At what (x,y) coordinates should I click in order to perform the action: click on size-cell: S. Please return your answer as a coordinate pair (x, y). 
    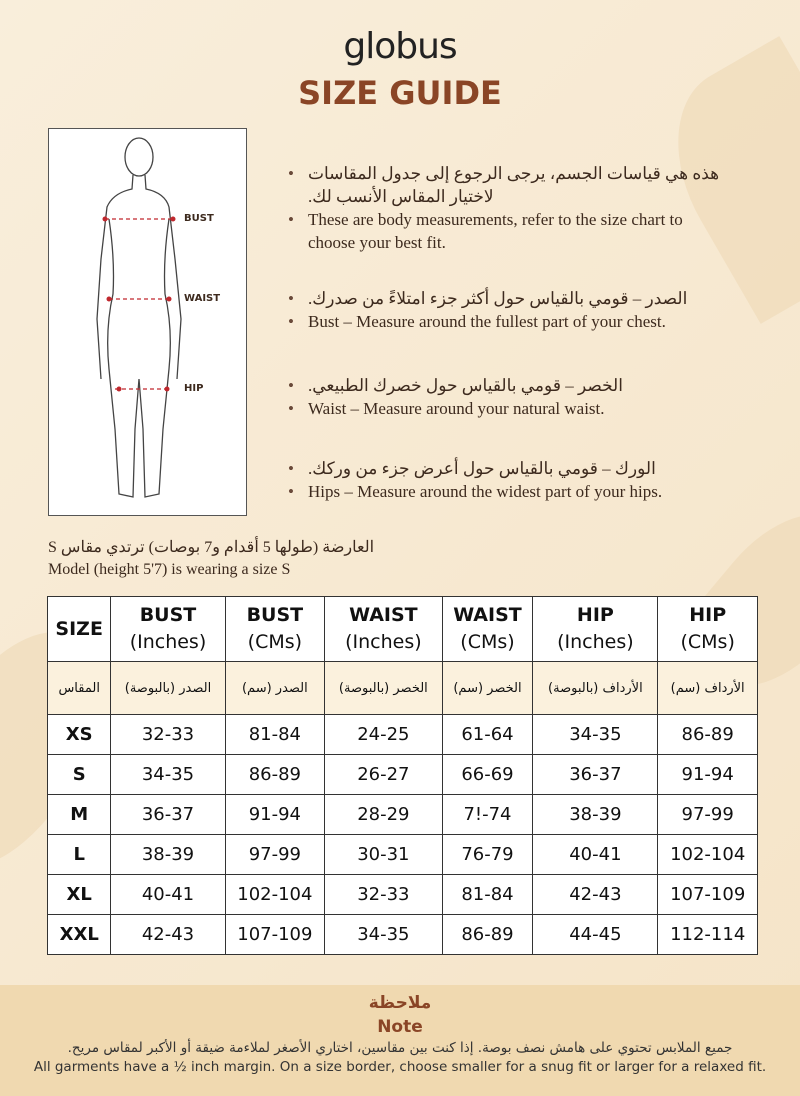
    Looking at the image, I should click on (79, 774).